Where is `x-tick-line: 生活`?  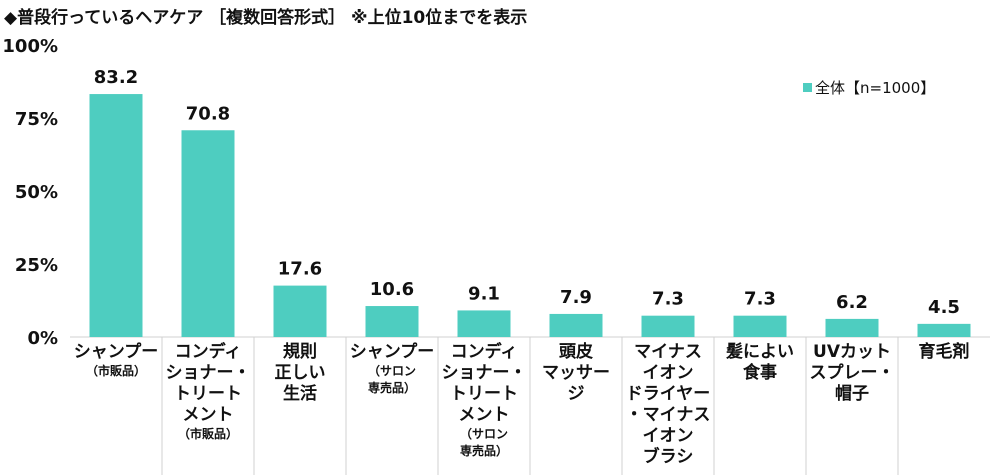
x-tick-line: 生活 is located at coordinates (300, 394).